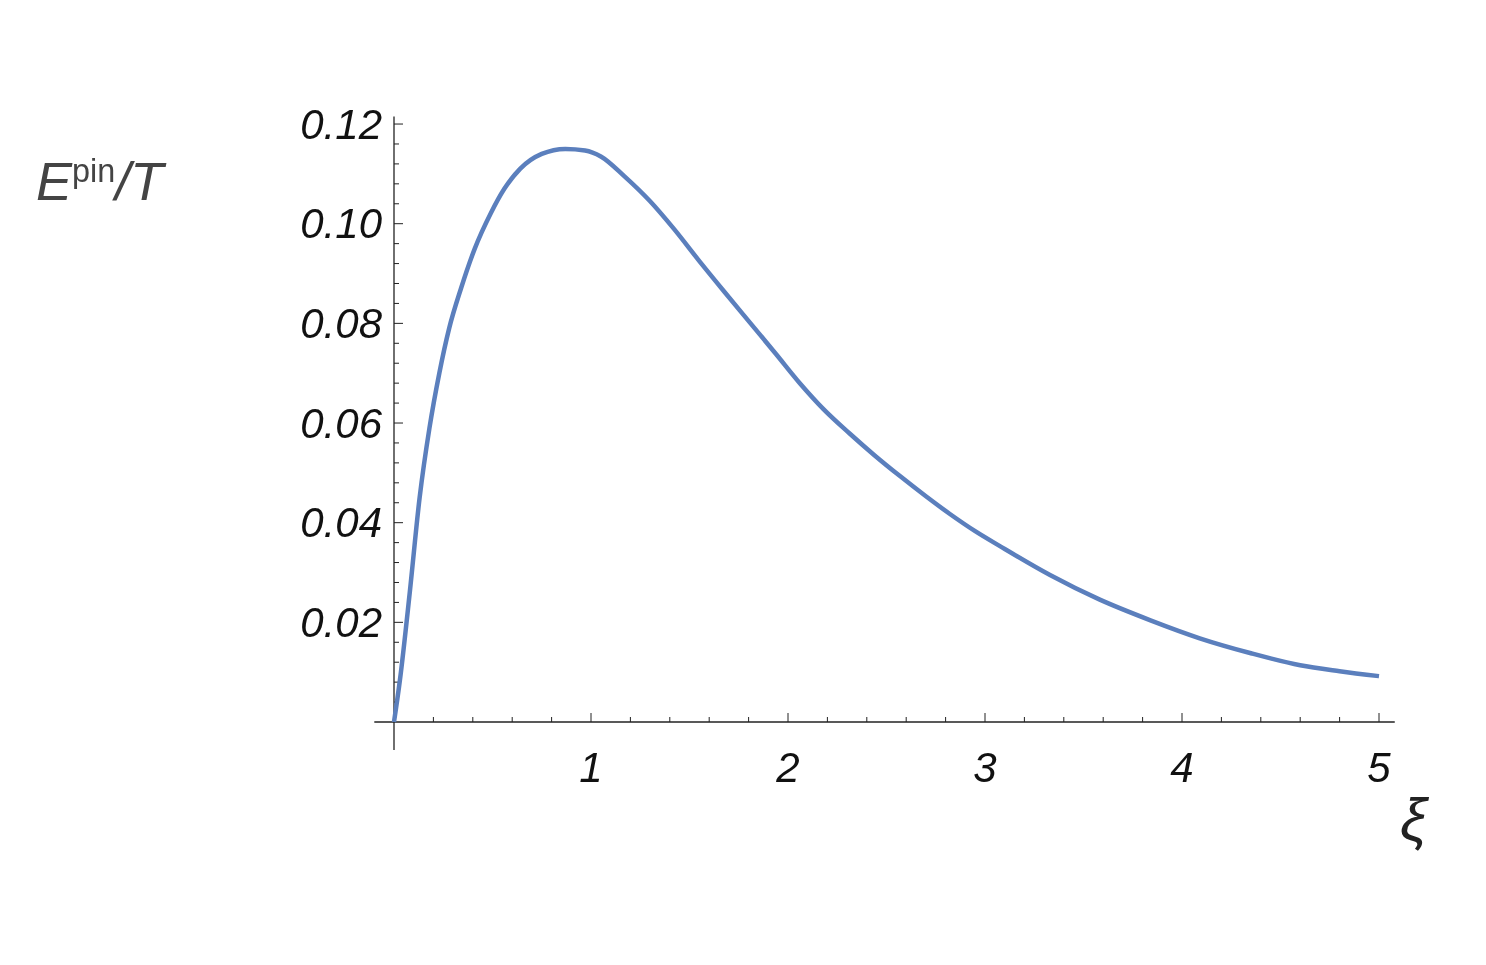 The image size is (1486, 965). What do you see at coordinates (341, 423) in the screenshot?
I see `y-tick-label: 0.06` at bounding box center [341, 423].